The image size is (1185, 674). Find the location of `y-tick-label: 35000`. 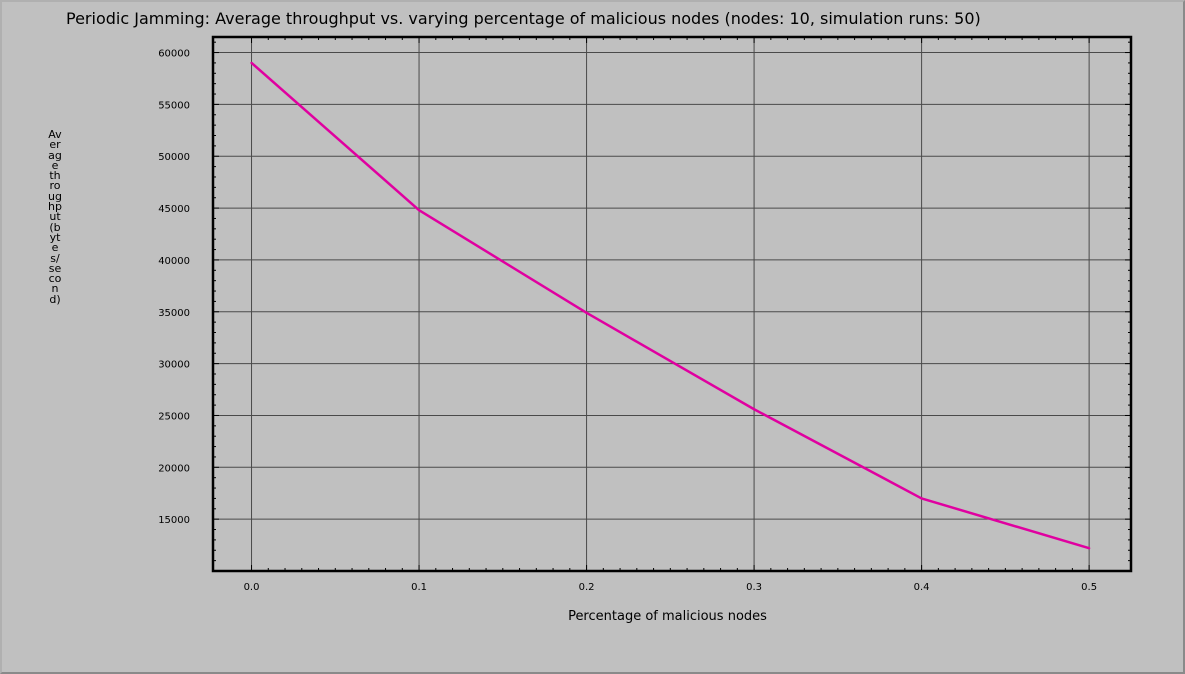

y-tick-label: 35000 is located at coordinates (174, 313).